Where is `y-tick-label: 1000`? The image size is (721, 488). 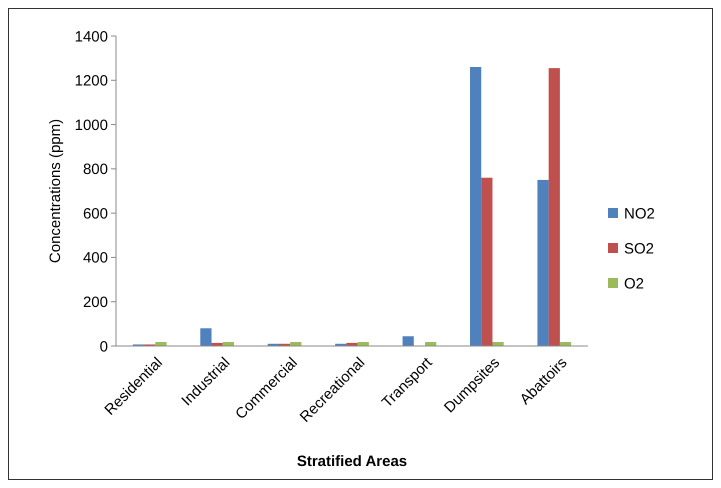
y-tick-label: 1000 is located at coordinates (91, 125).